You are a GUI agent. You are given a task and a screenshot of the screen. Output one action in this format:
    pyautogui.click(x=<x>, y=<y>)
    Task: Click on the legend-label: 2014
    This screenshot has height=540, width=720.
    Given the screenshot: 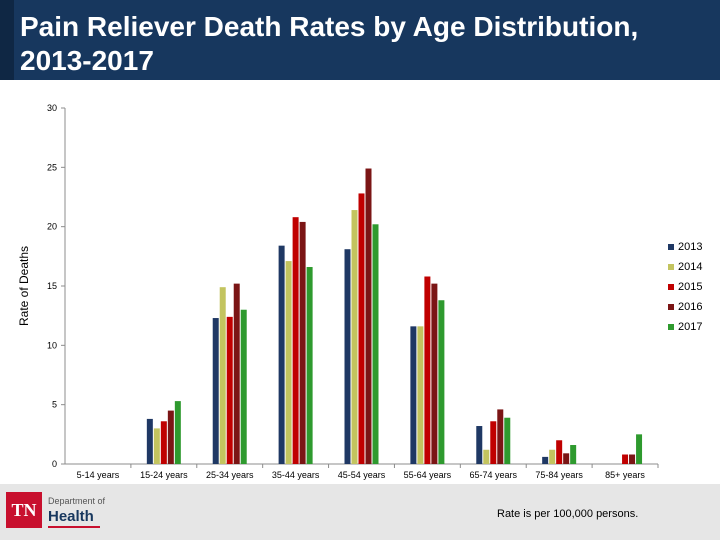 What is the action you would take?
    pyautogui.click(x=690, y=267)
    